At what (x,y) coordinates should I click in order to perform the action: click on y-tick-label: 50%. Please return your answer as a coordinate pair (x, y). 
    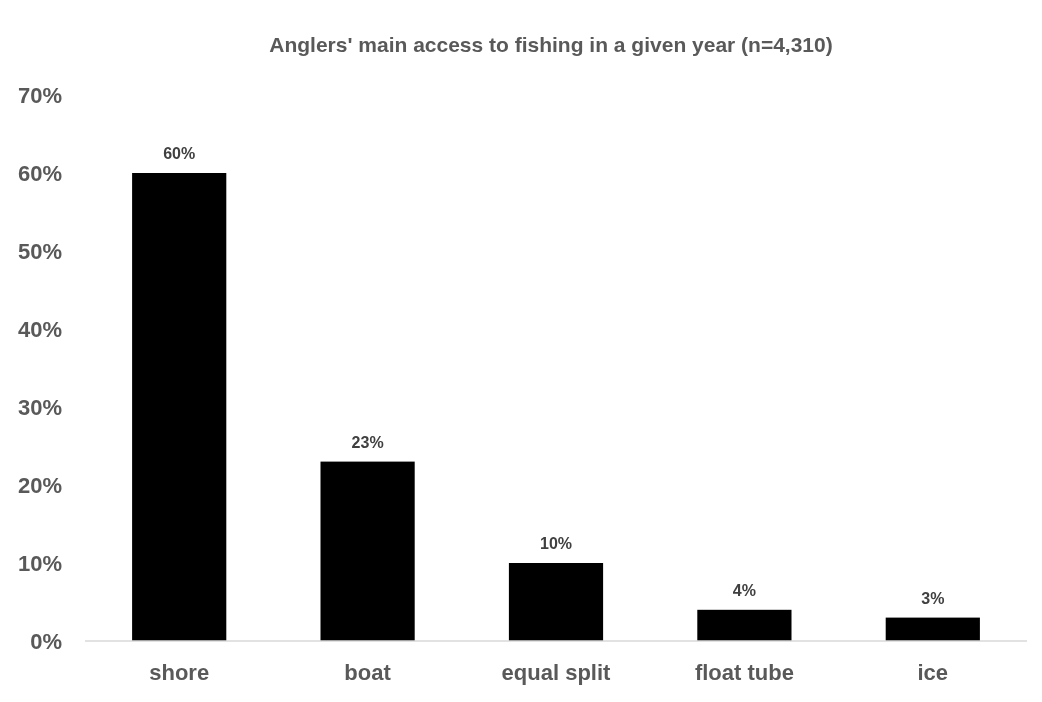
    Looking at the image, I should click on (39, 251).